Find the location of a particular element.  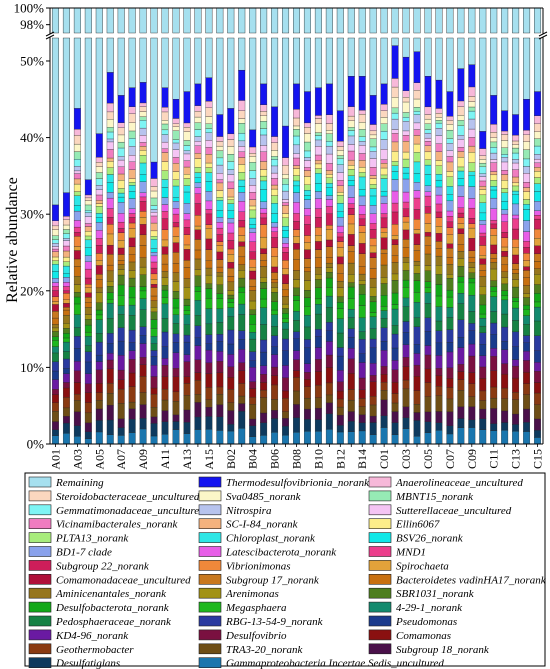

bar-segment-thermodesulfovibrionia-norank is located at coordinates (99, 145).